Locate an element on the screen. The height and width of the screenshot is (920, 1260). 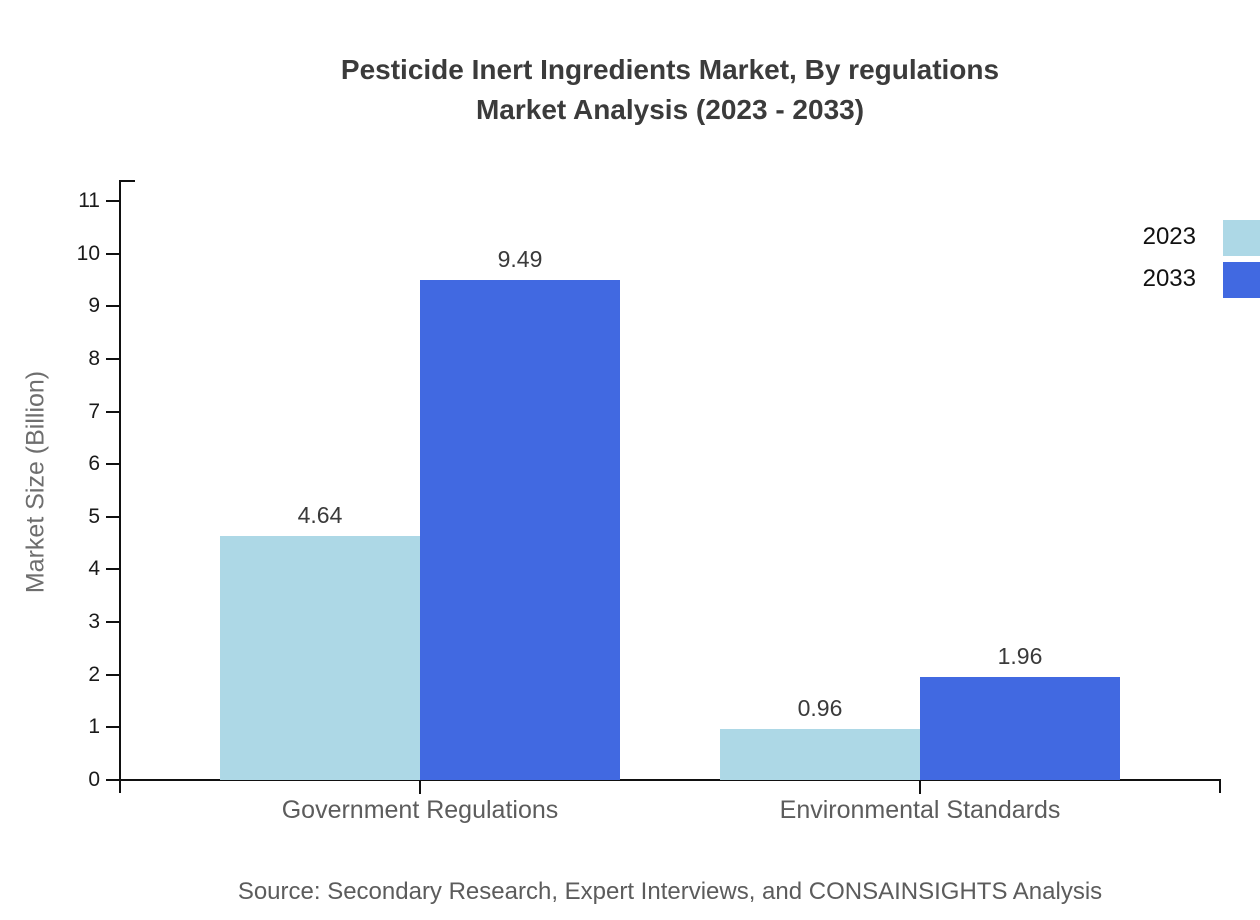
bar-value-label: 1.96 is located at coordinates (1020, 656).